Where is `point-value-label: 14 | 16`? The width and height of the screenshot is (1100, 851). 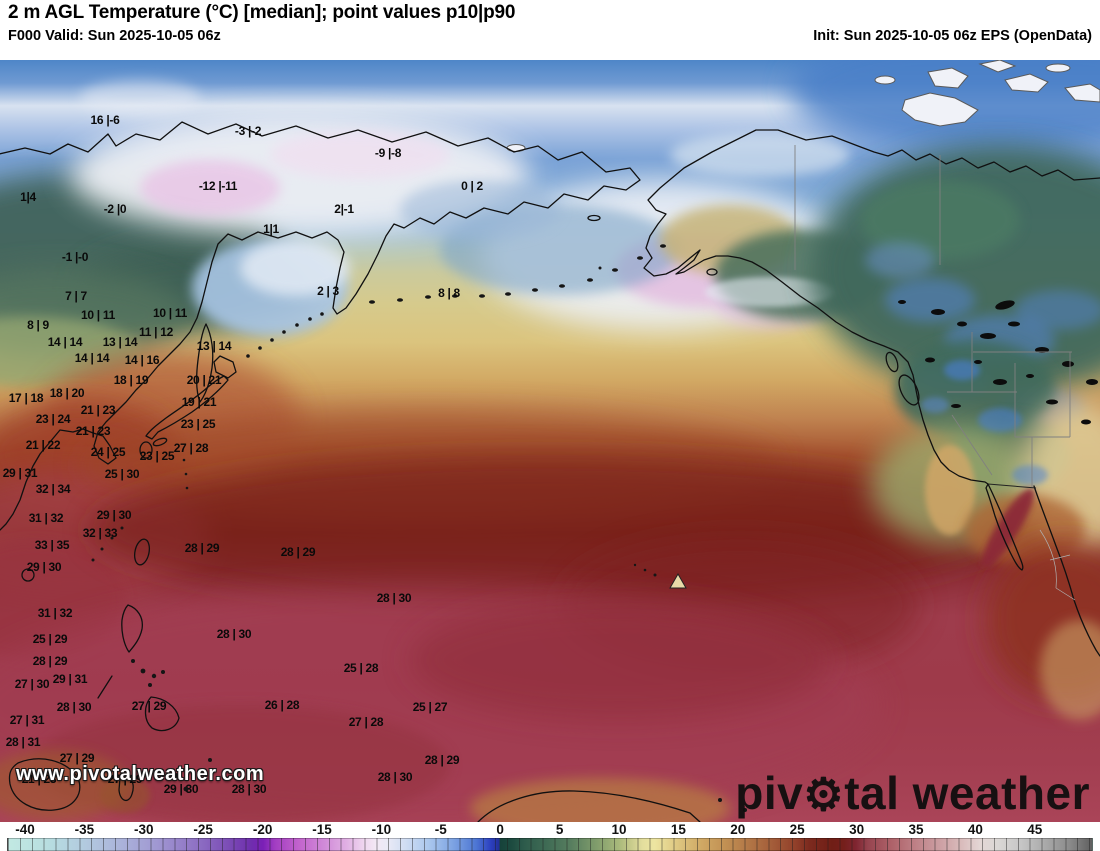
point-value-label: 14 | 16 is located at coordinates (142, 360).